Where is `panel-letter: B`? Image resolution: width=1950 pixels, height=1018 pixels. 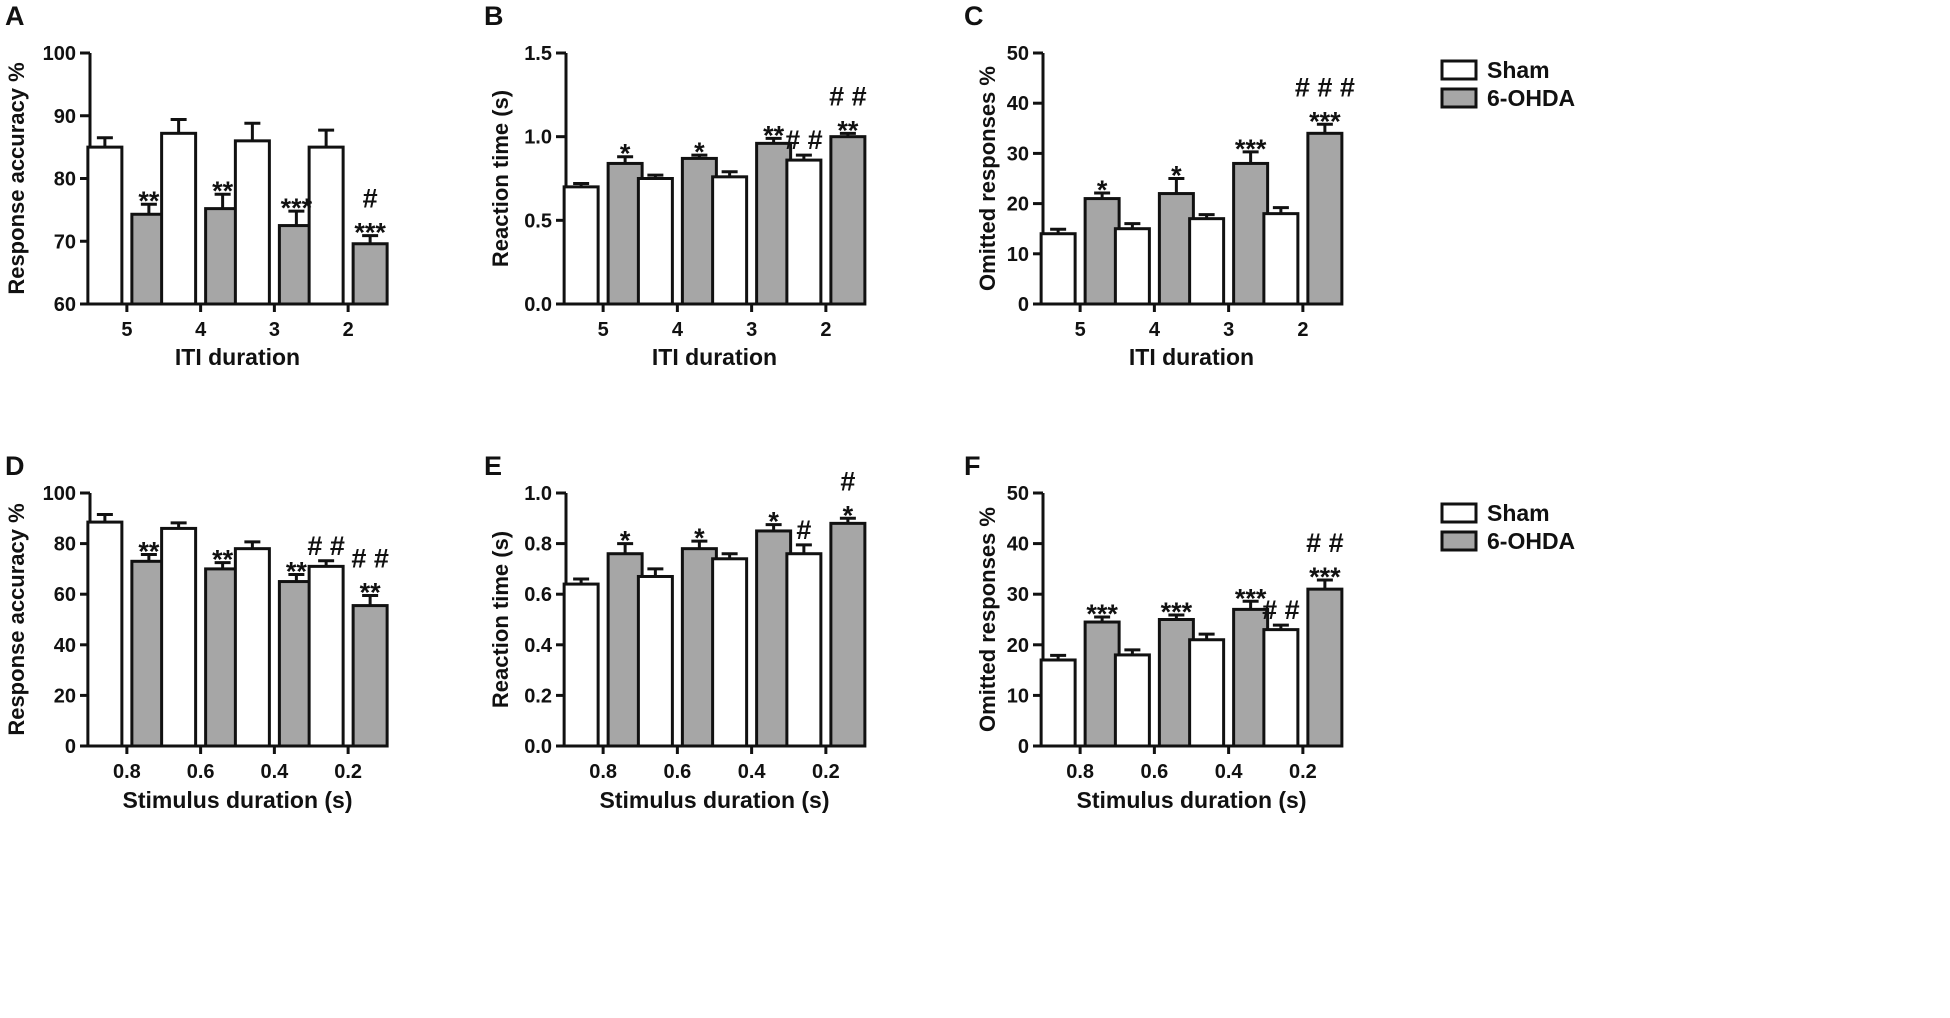
panel-letter: B is located at coordinates (494, 16).